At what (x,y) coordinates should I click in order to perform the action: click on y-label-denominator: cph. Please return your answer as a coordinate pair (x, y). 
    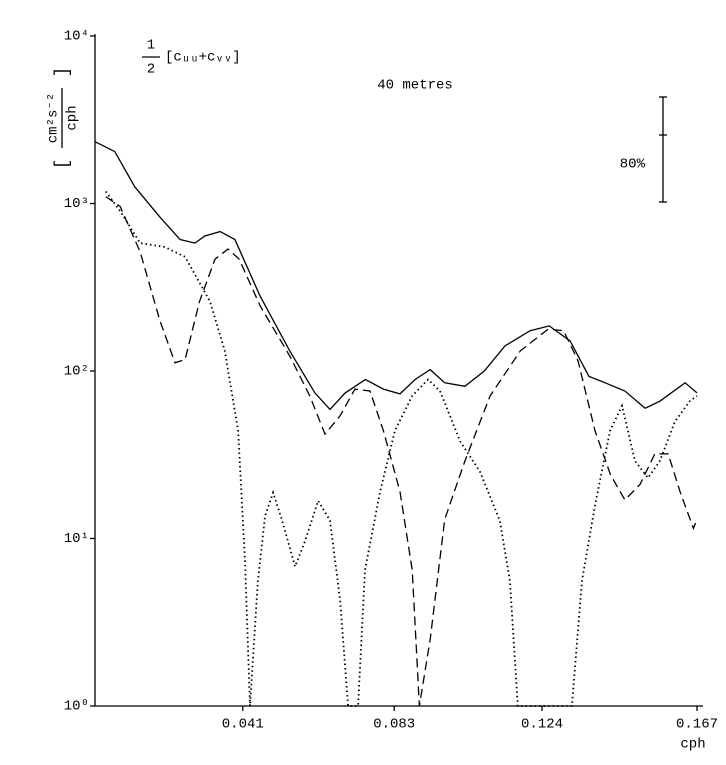
    Looking at the image, I should click on (73, 117).